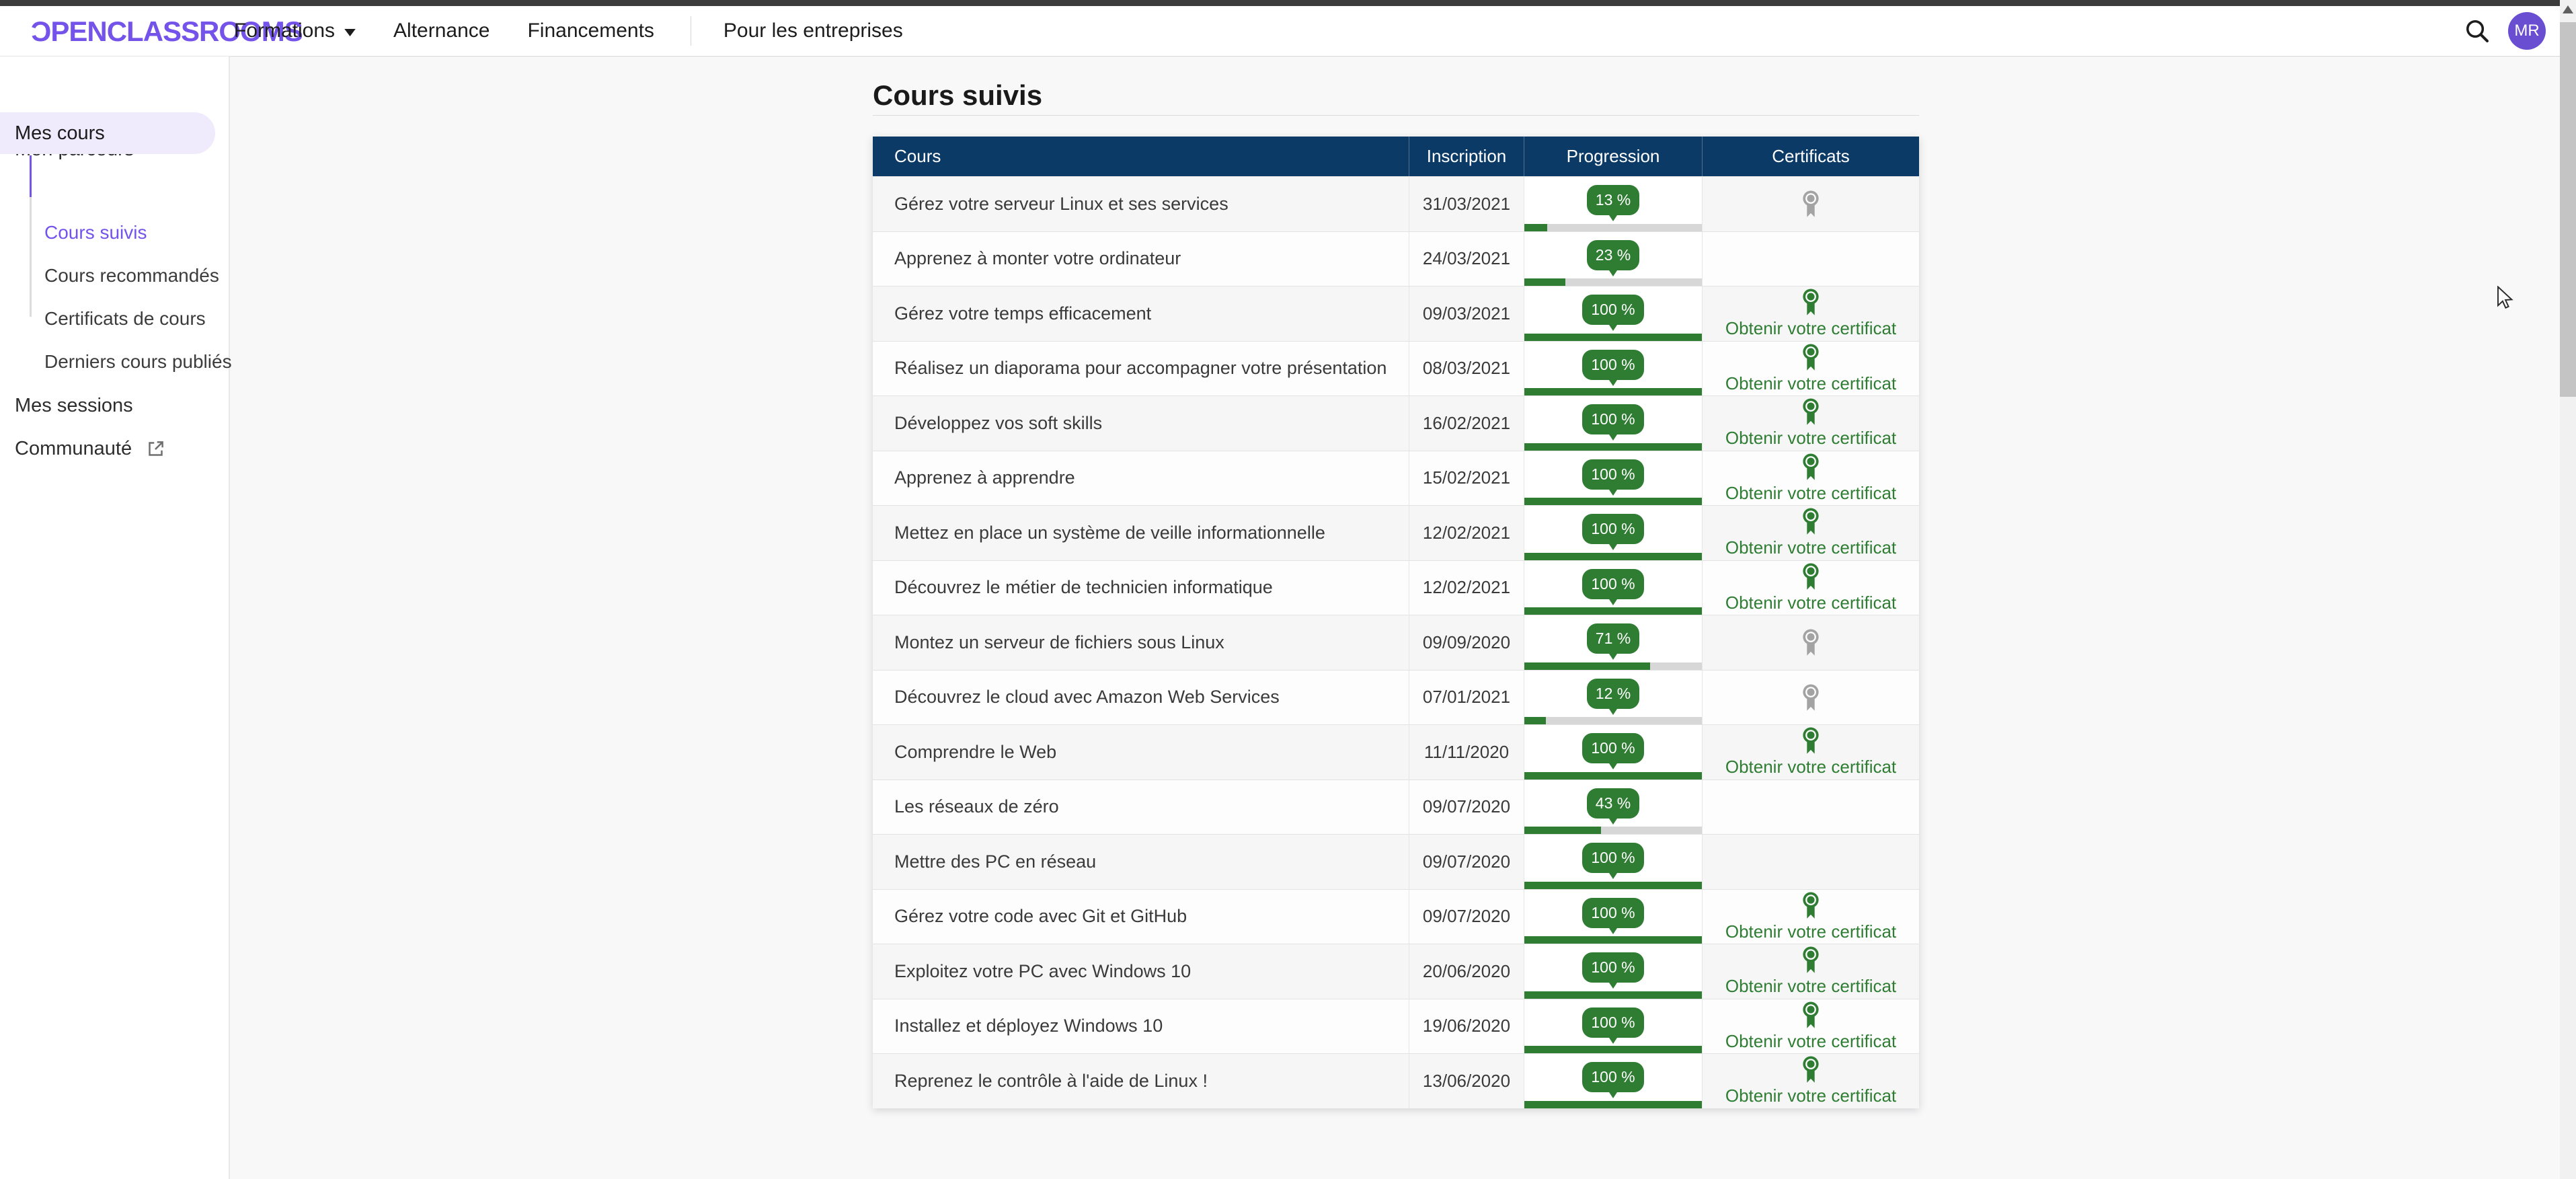 This screenshot has width=2576, height=1179. I want to click on scrollbar-thumb, so click(2568, 209).